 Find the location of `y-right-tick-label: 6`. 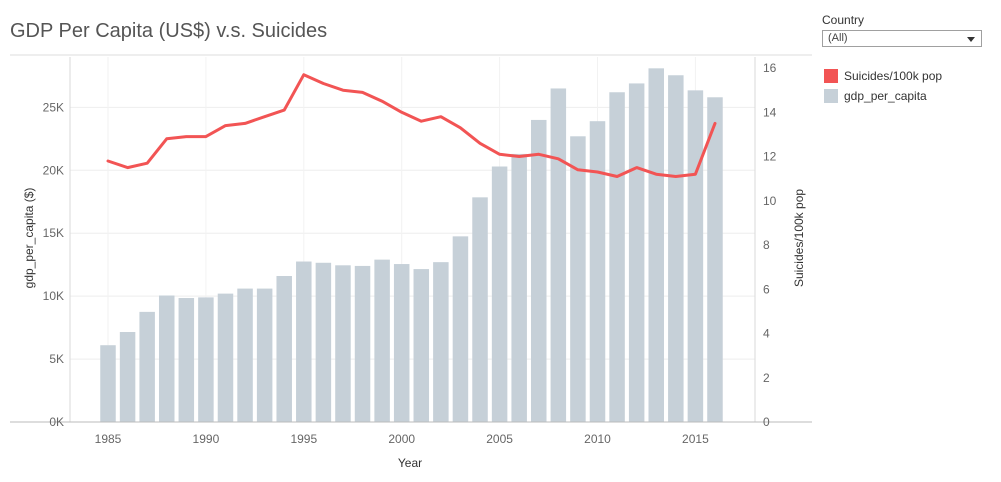

y-right-tick-label: 6 is located at coordinates (766, 289).